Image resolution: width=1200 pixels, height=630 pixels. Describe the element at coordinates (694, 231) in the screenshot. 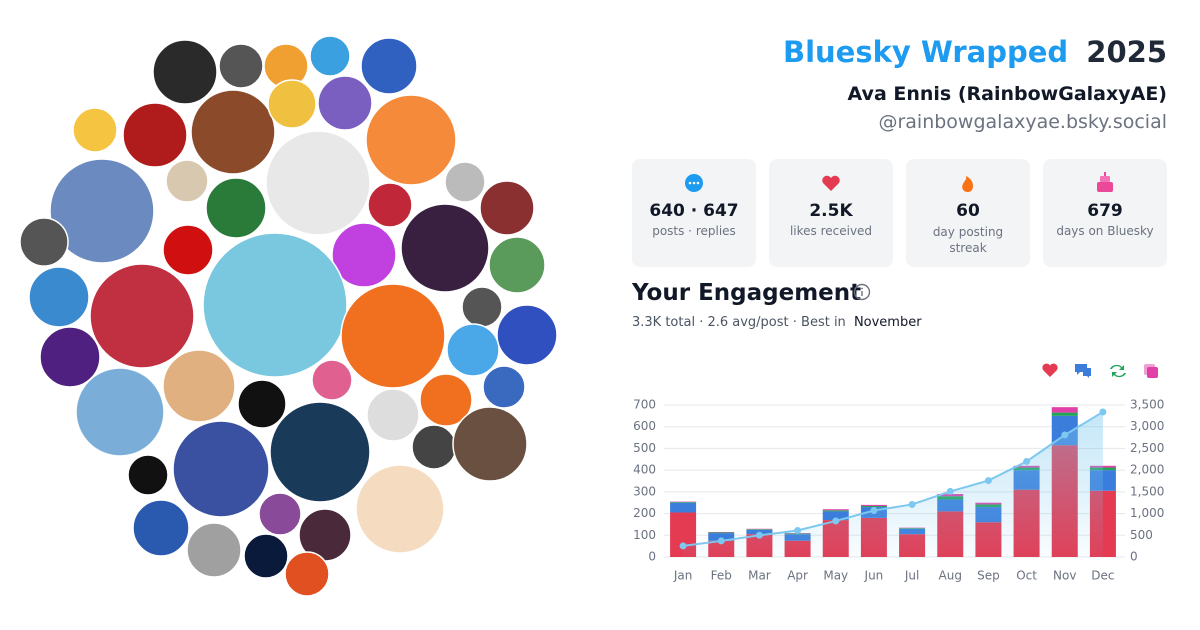

I see `stat-label: posts · replies` at that location.